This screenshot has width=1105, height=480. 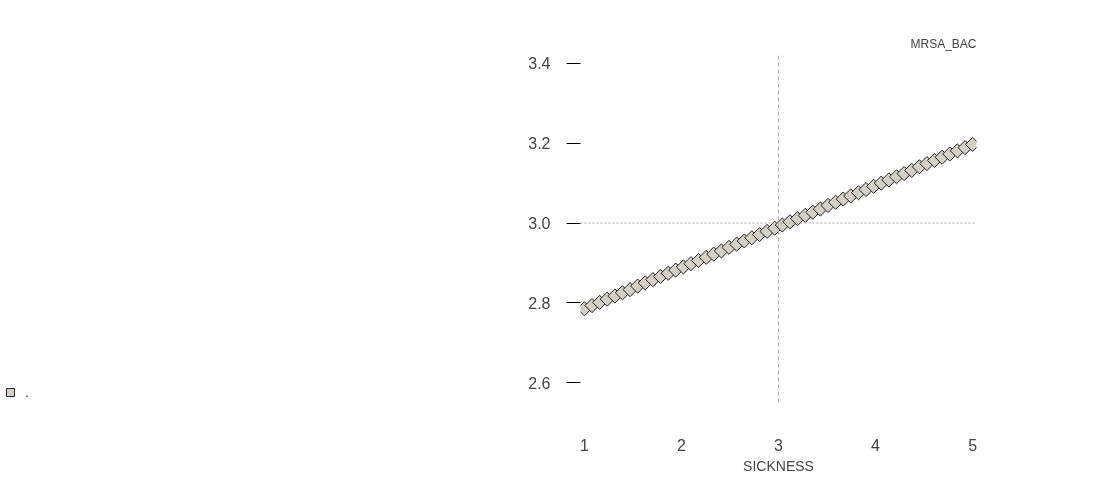 What do you see at coordinates (778, 465) in the screenshot?
I see `x-axis-title: SICKNESS` at bounding box center [778, 465].